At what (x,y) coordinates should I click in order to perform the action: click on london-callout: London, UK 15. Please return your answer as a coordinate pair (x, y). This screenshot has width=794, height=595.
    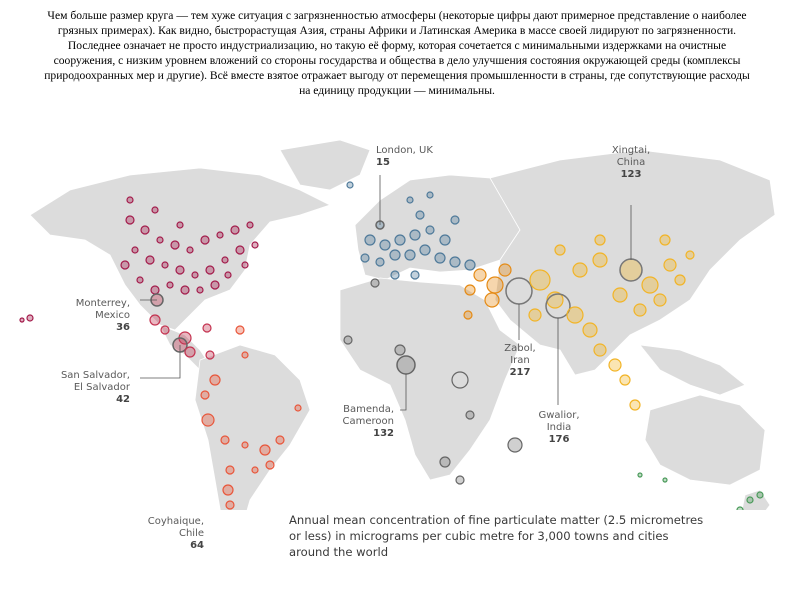
    Looking at the image, I should click on (404, 157).